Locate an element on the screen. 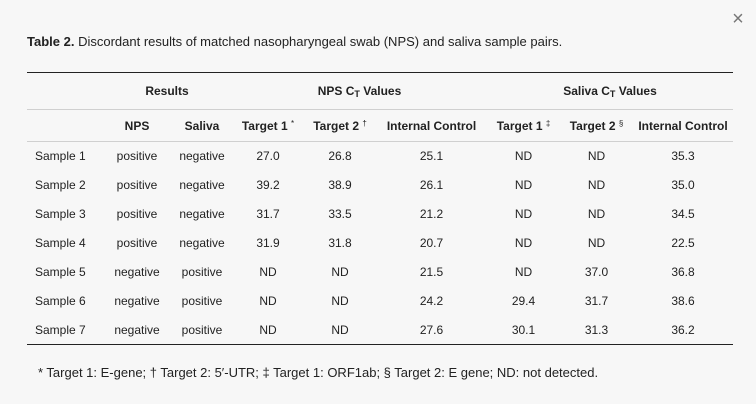  table-cell: 31.3 is located at coordinates (596, 330).